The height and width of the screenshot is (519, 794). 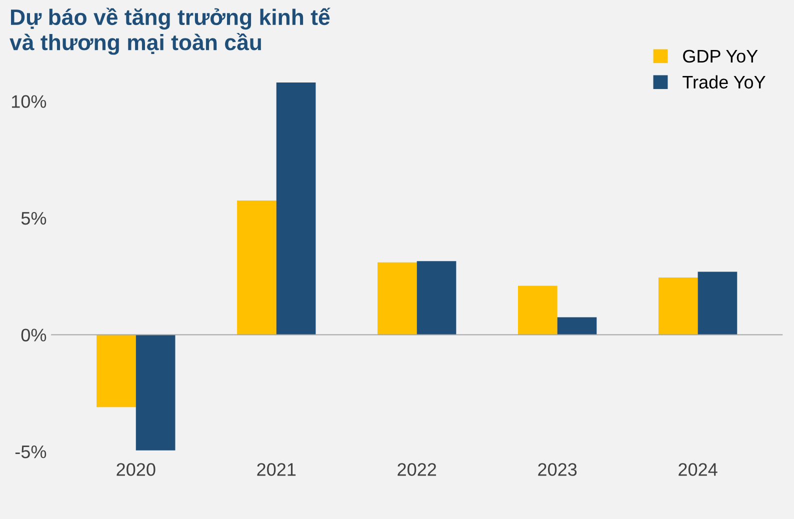 I want to click on y-tick-label: 0%, so click(x=33, y=335).